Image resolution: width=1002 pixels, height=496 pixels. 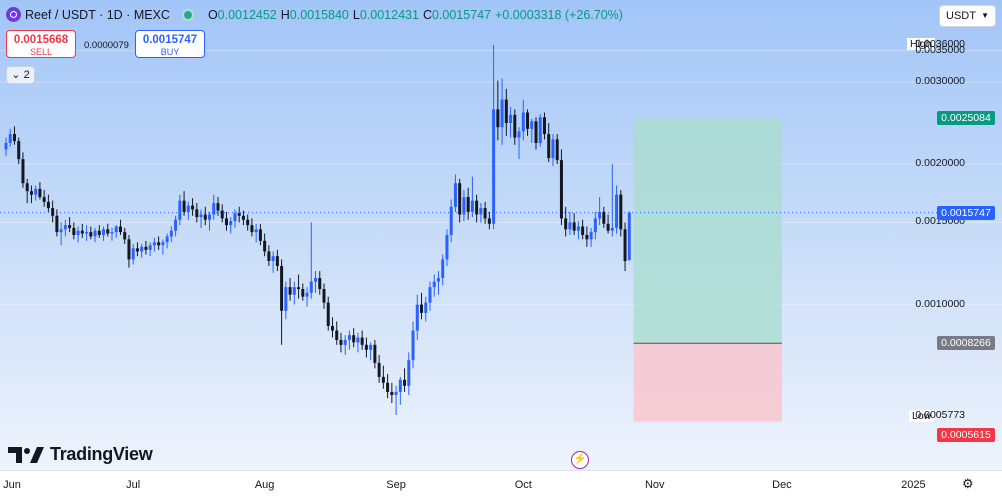 I want to click on lightning-event-icon: ⚡, so click(x=580, y=460).